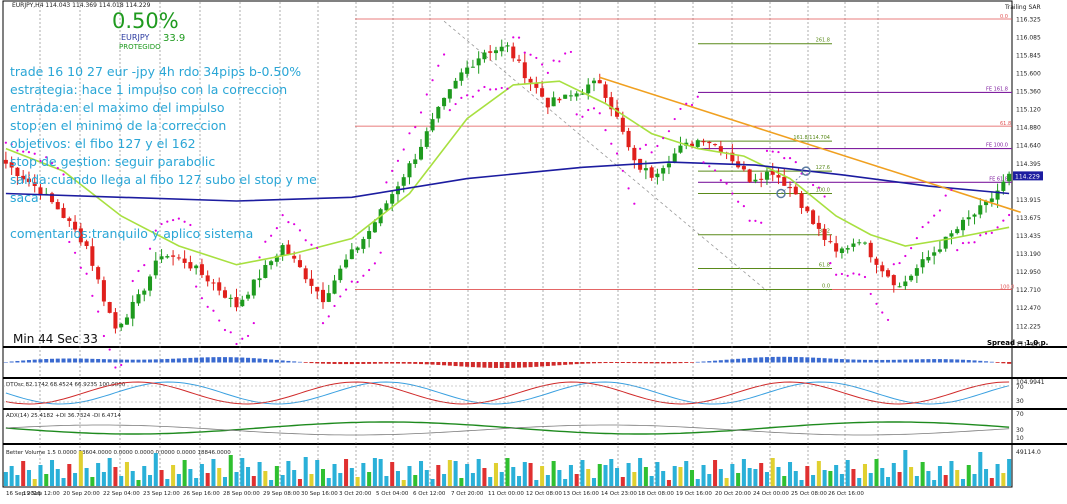 This screenshot has height=504, width=1067. What do you see at coordinates (140, 47) in the screenshot?
I see `status-label: PROTEGIDO` at bounding box center [140, 47].